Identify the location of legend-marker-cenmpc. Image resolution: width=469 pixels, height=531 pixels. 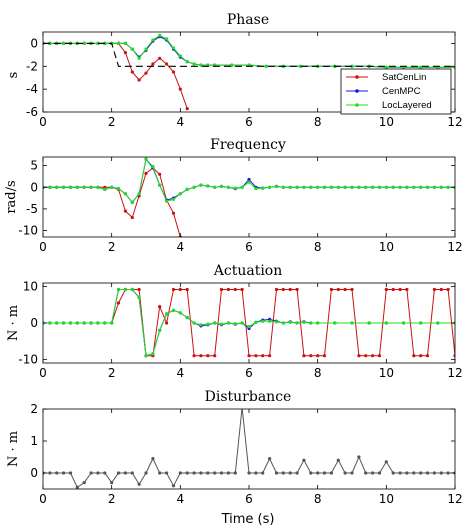
(357, 91).